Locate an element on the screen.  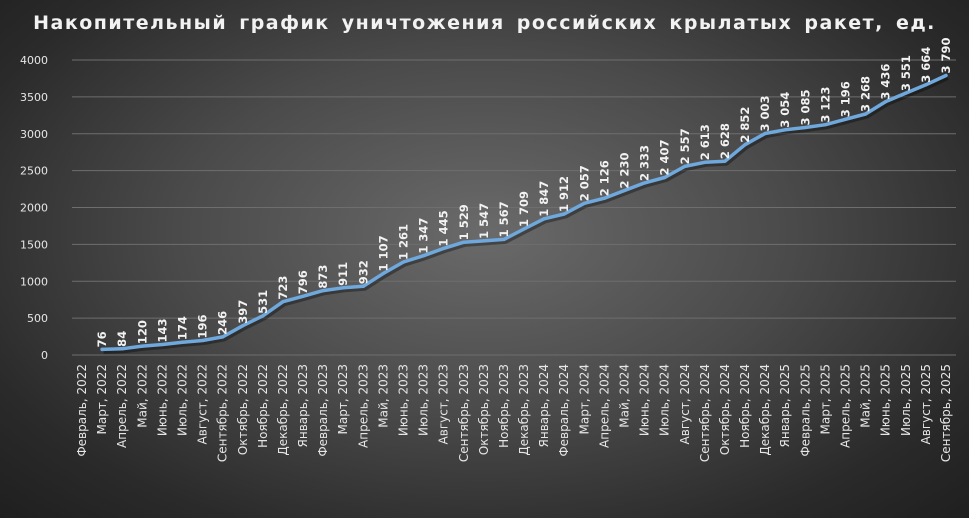
data-label: 796 is located at coordinates (303, 282).